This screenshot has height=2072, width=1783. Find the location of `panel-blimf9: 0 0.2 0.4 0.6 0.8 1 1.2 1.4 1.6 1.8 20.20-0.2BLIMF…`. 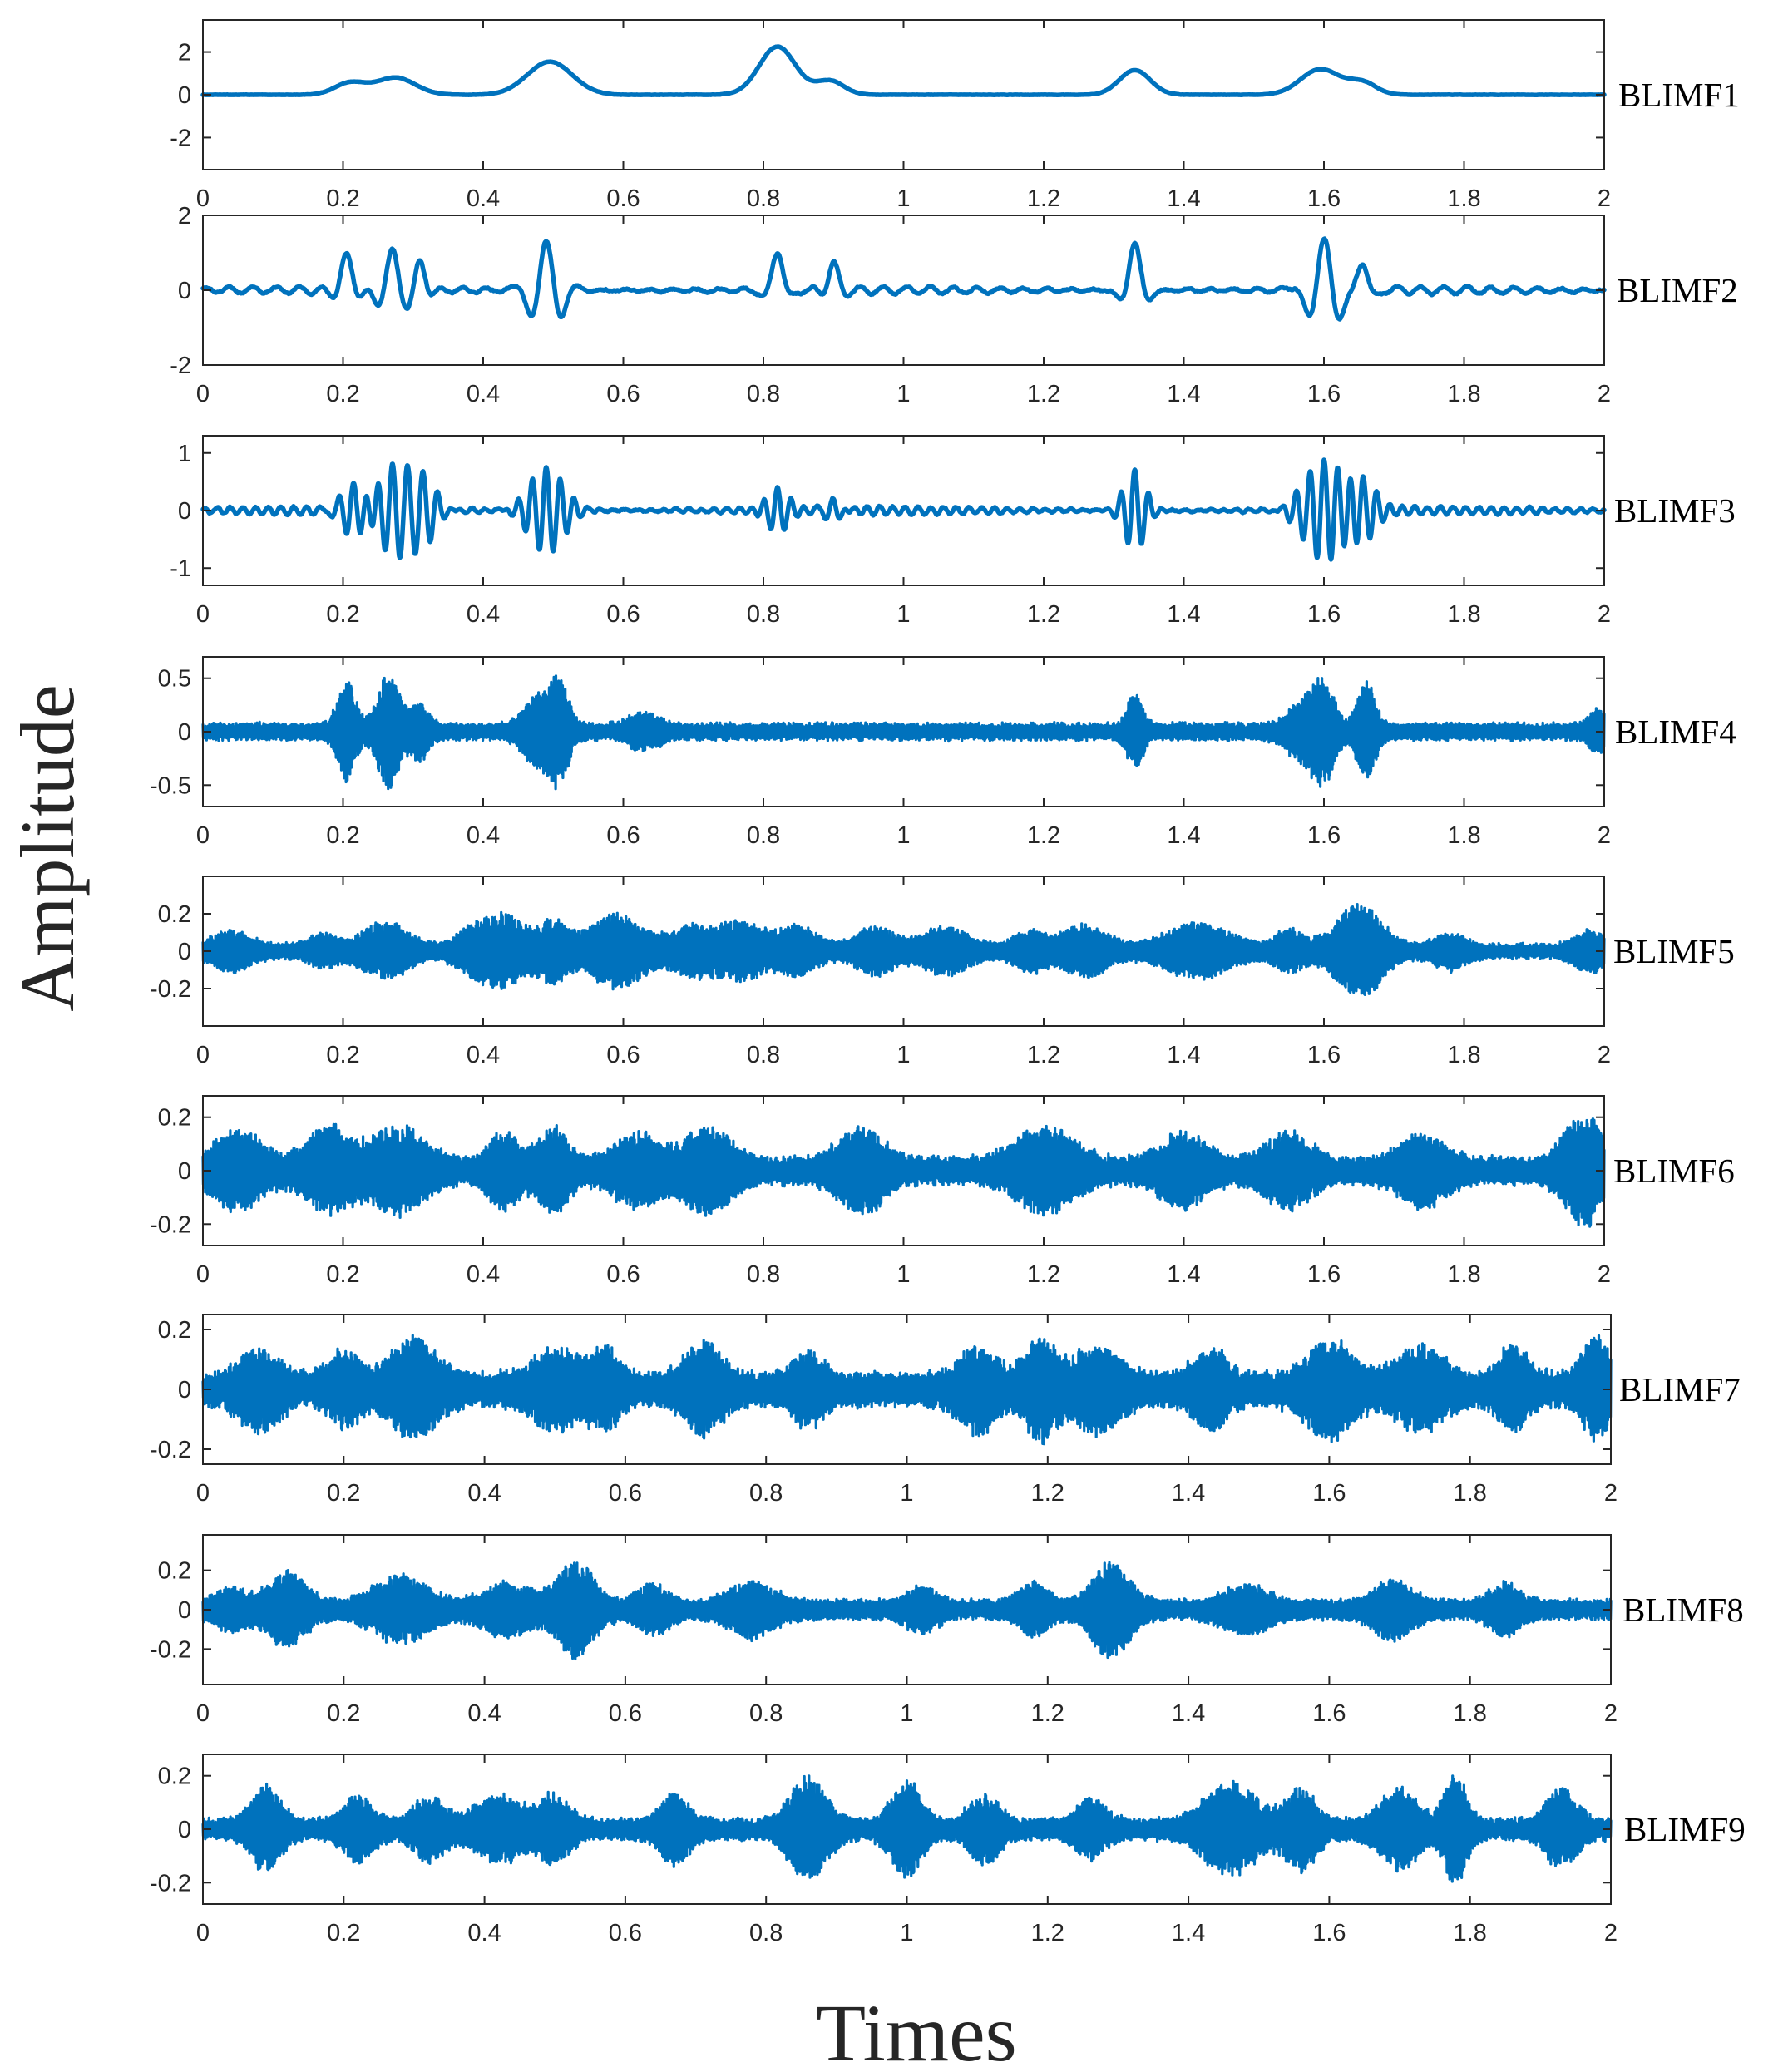

panel-blimf9: 0 0.2 0.4 0.6 0.8 1 1.2 1.4 1.6 1.8 20.20-0.2BLIMF… is located at coordinates (948, 1850).